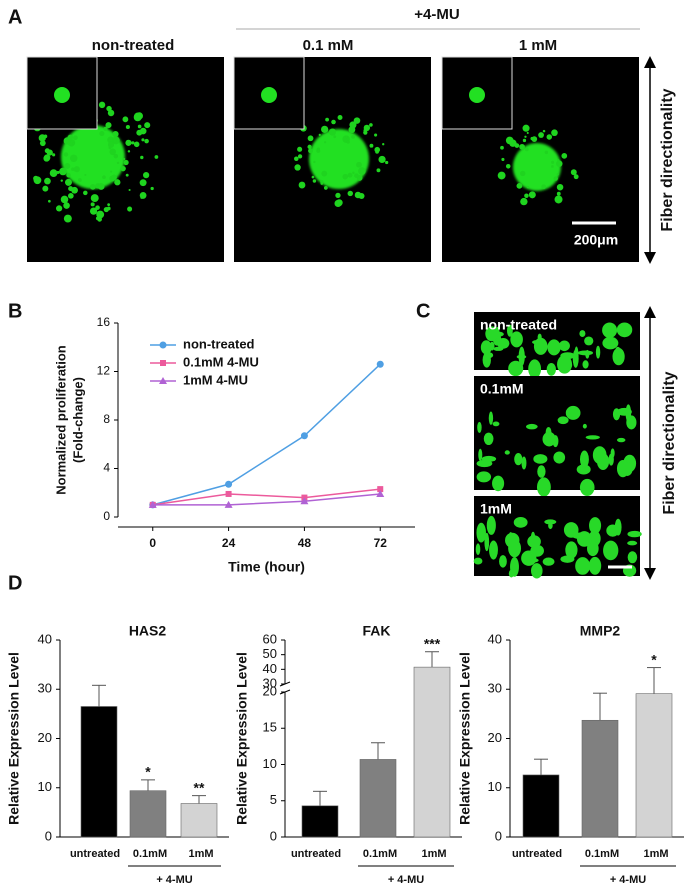  Describe the element at coordinates (377, 631) in the screenshot. I see `chart-title: FAK` at that location.